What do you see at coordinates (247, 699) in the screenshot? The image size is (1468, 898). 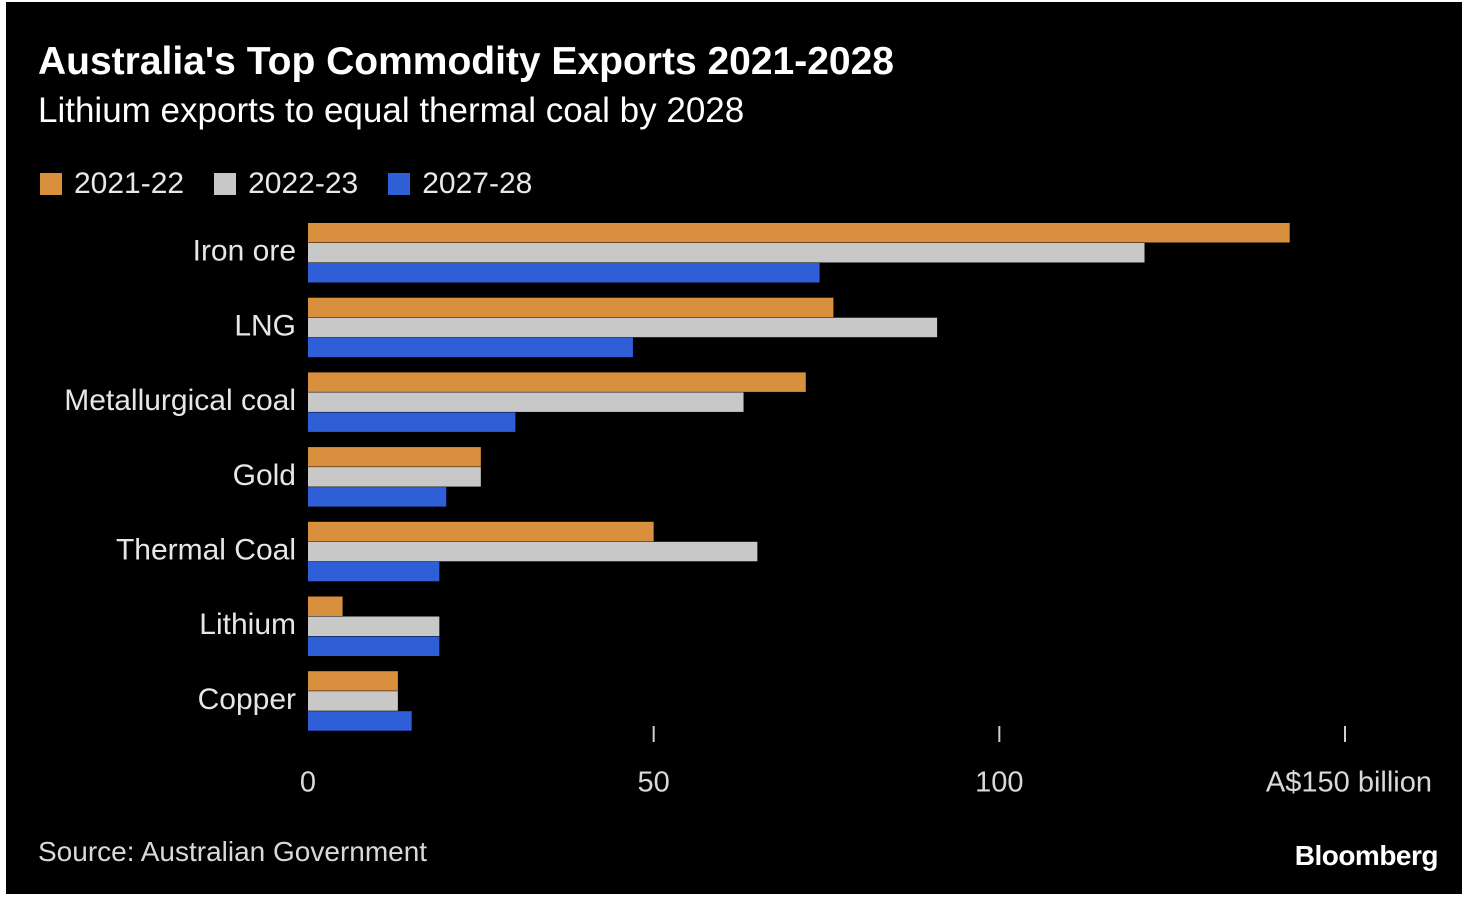 I see `category-label-copper: Copper` at bounding box center [247, 699].